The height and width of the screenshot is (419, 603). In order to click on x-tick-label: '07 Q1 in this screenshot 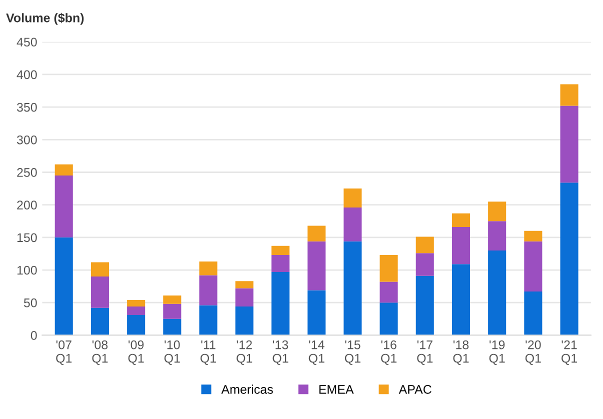, I will do `click(64, 352)`.